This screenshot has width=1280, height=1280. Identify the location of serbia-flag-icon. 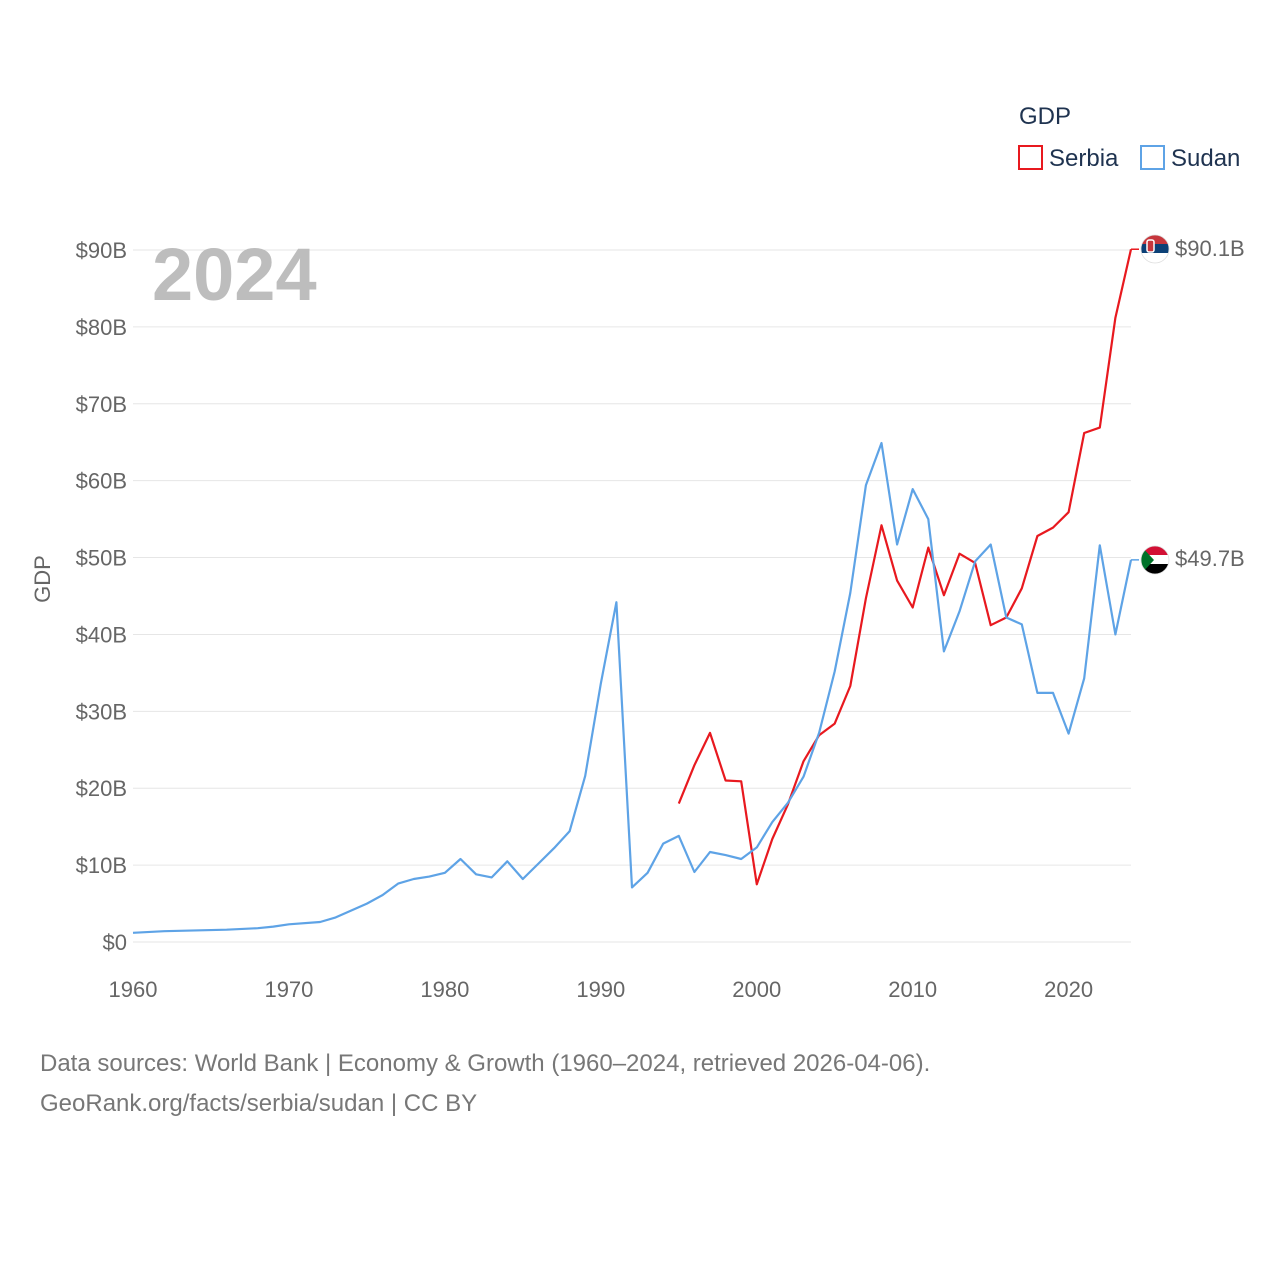
(1155, 249).